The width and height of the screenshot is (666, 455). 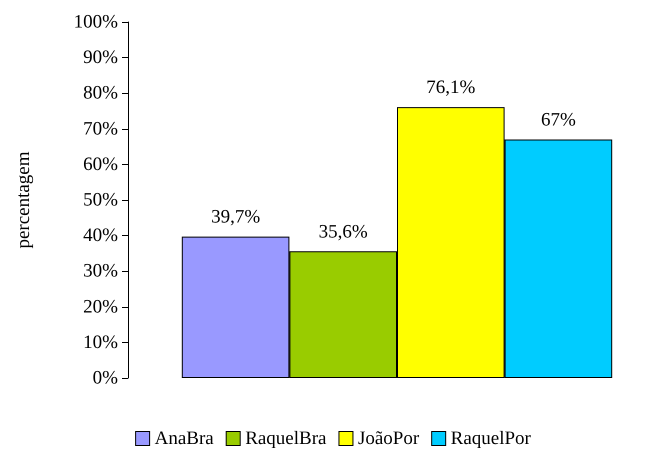 What do you see at coordinates (100, 342) in the screenshot?
I see `y-tick-label: 10%` at bounding box center [100, 342].